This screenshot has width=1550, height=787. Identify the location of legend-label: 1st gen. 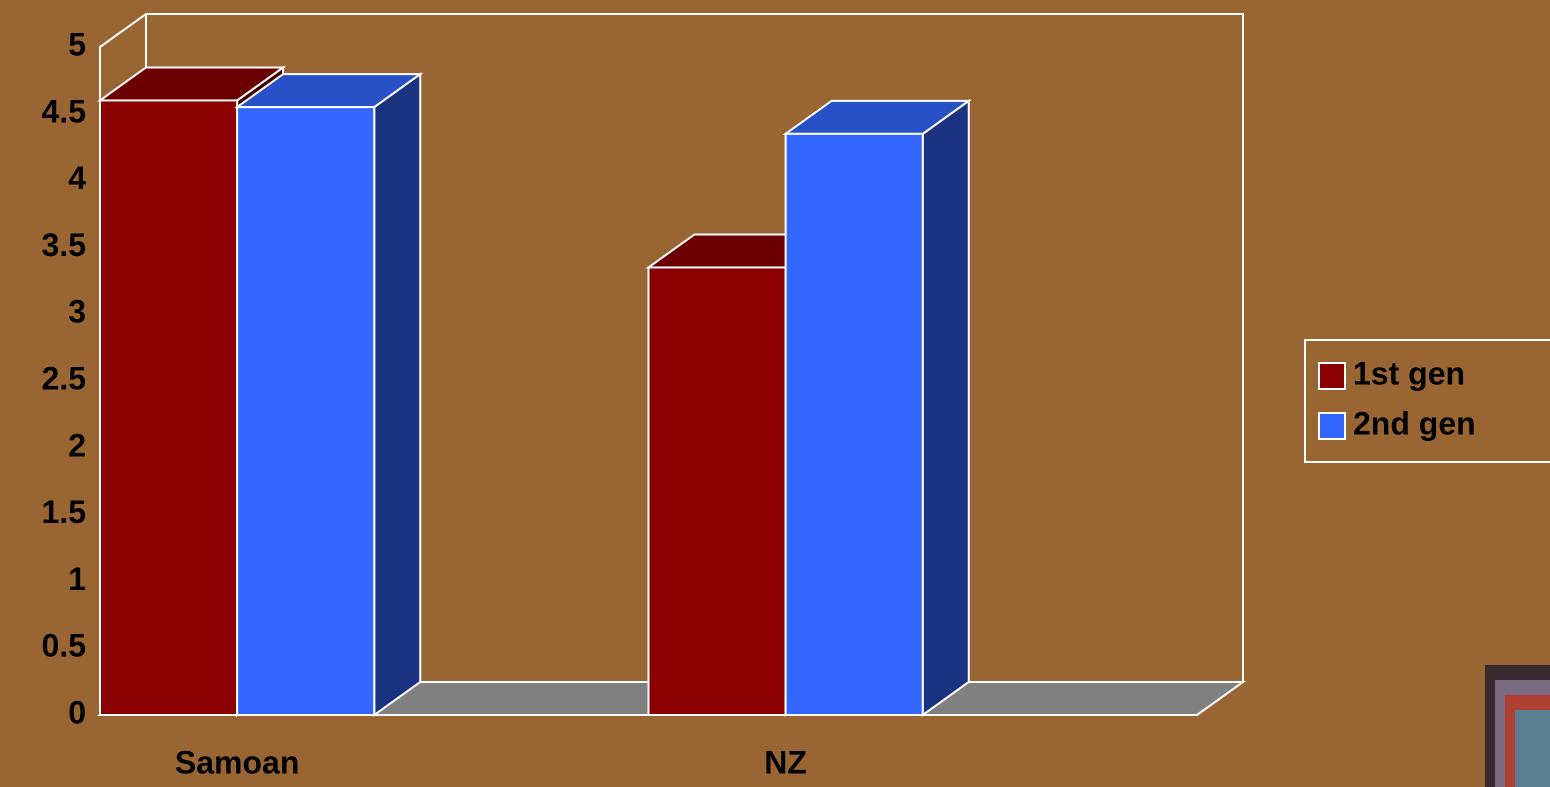
(1409, 373).